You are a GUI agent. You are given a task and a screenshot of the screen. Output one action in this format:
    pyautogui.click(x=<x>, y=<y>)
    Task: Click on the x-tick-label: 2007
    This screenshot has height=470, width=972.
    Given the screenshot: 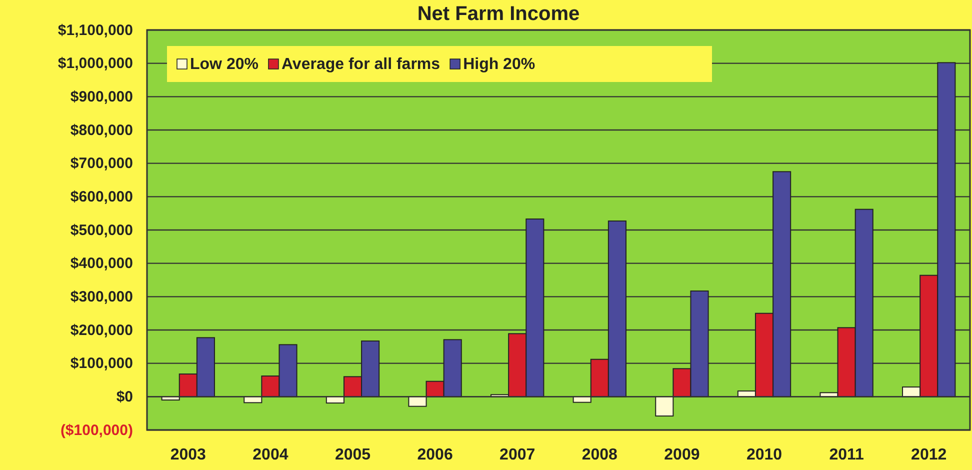 What is the action you would take?
    pyautogui.click(x=518, y=455)
    